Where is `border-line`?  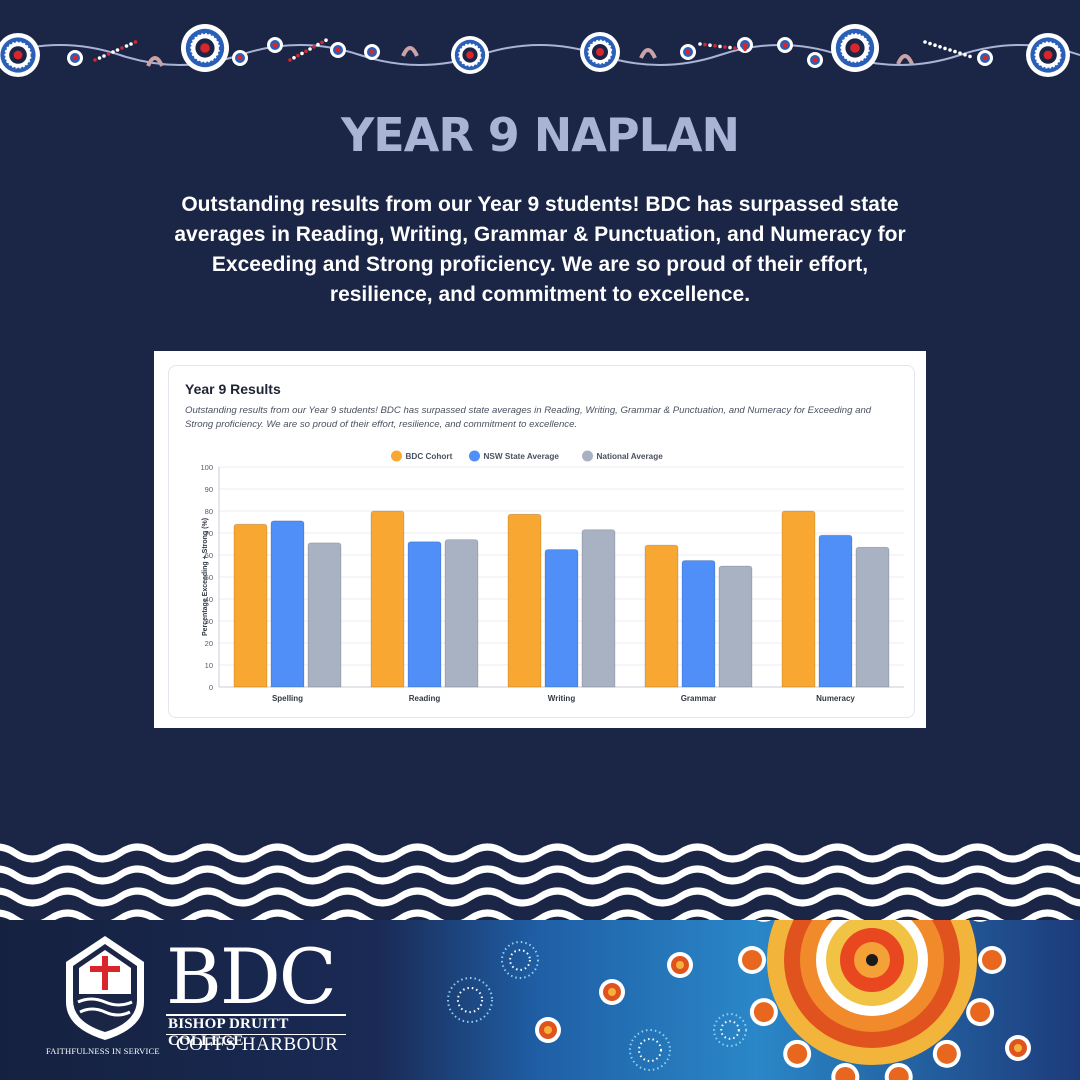
border-line is located at coordinates (540, 55).